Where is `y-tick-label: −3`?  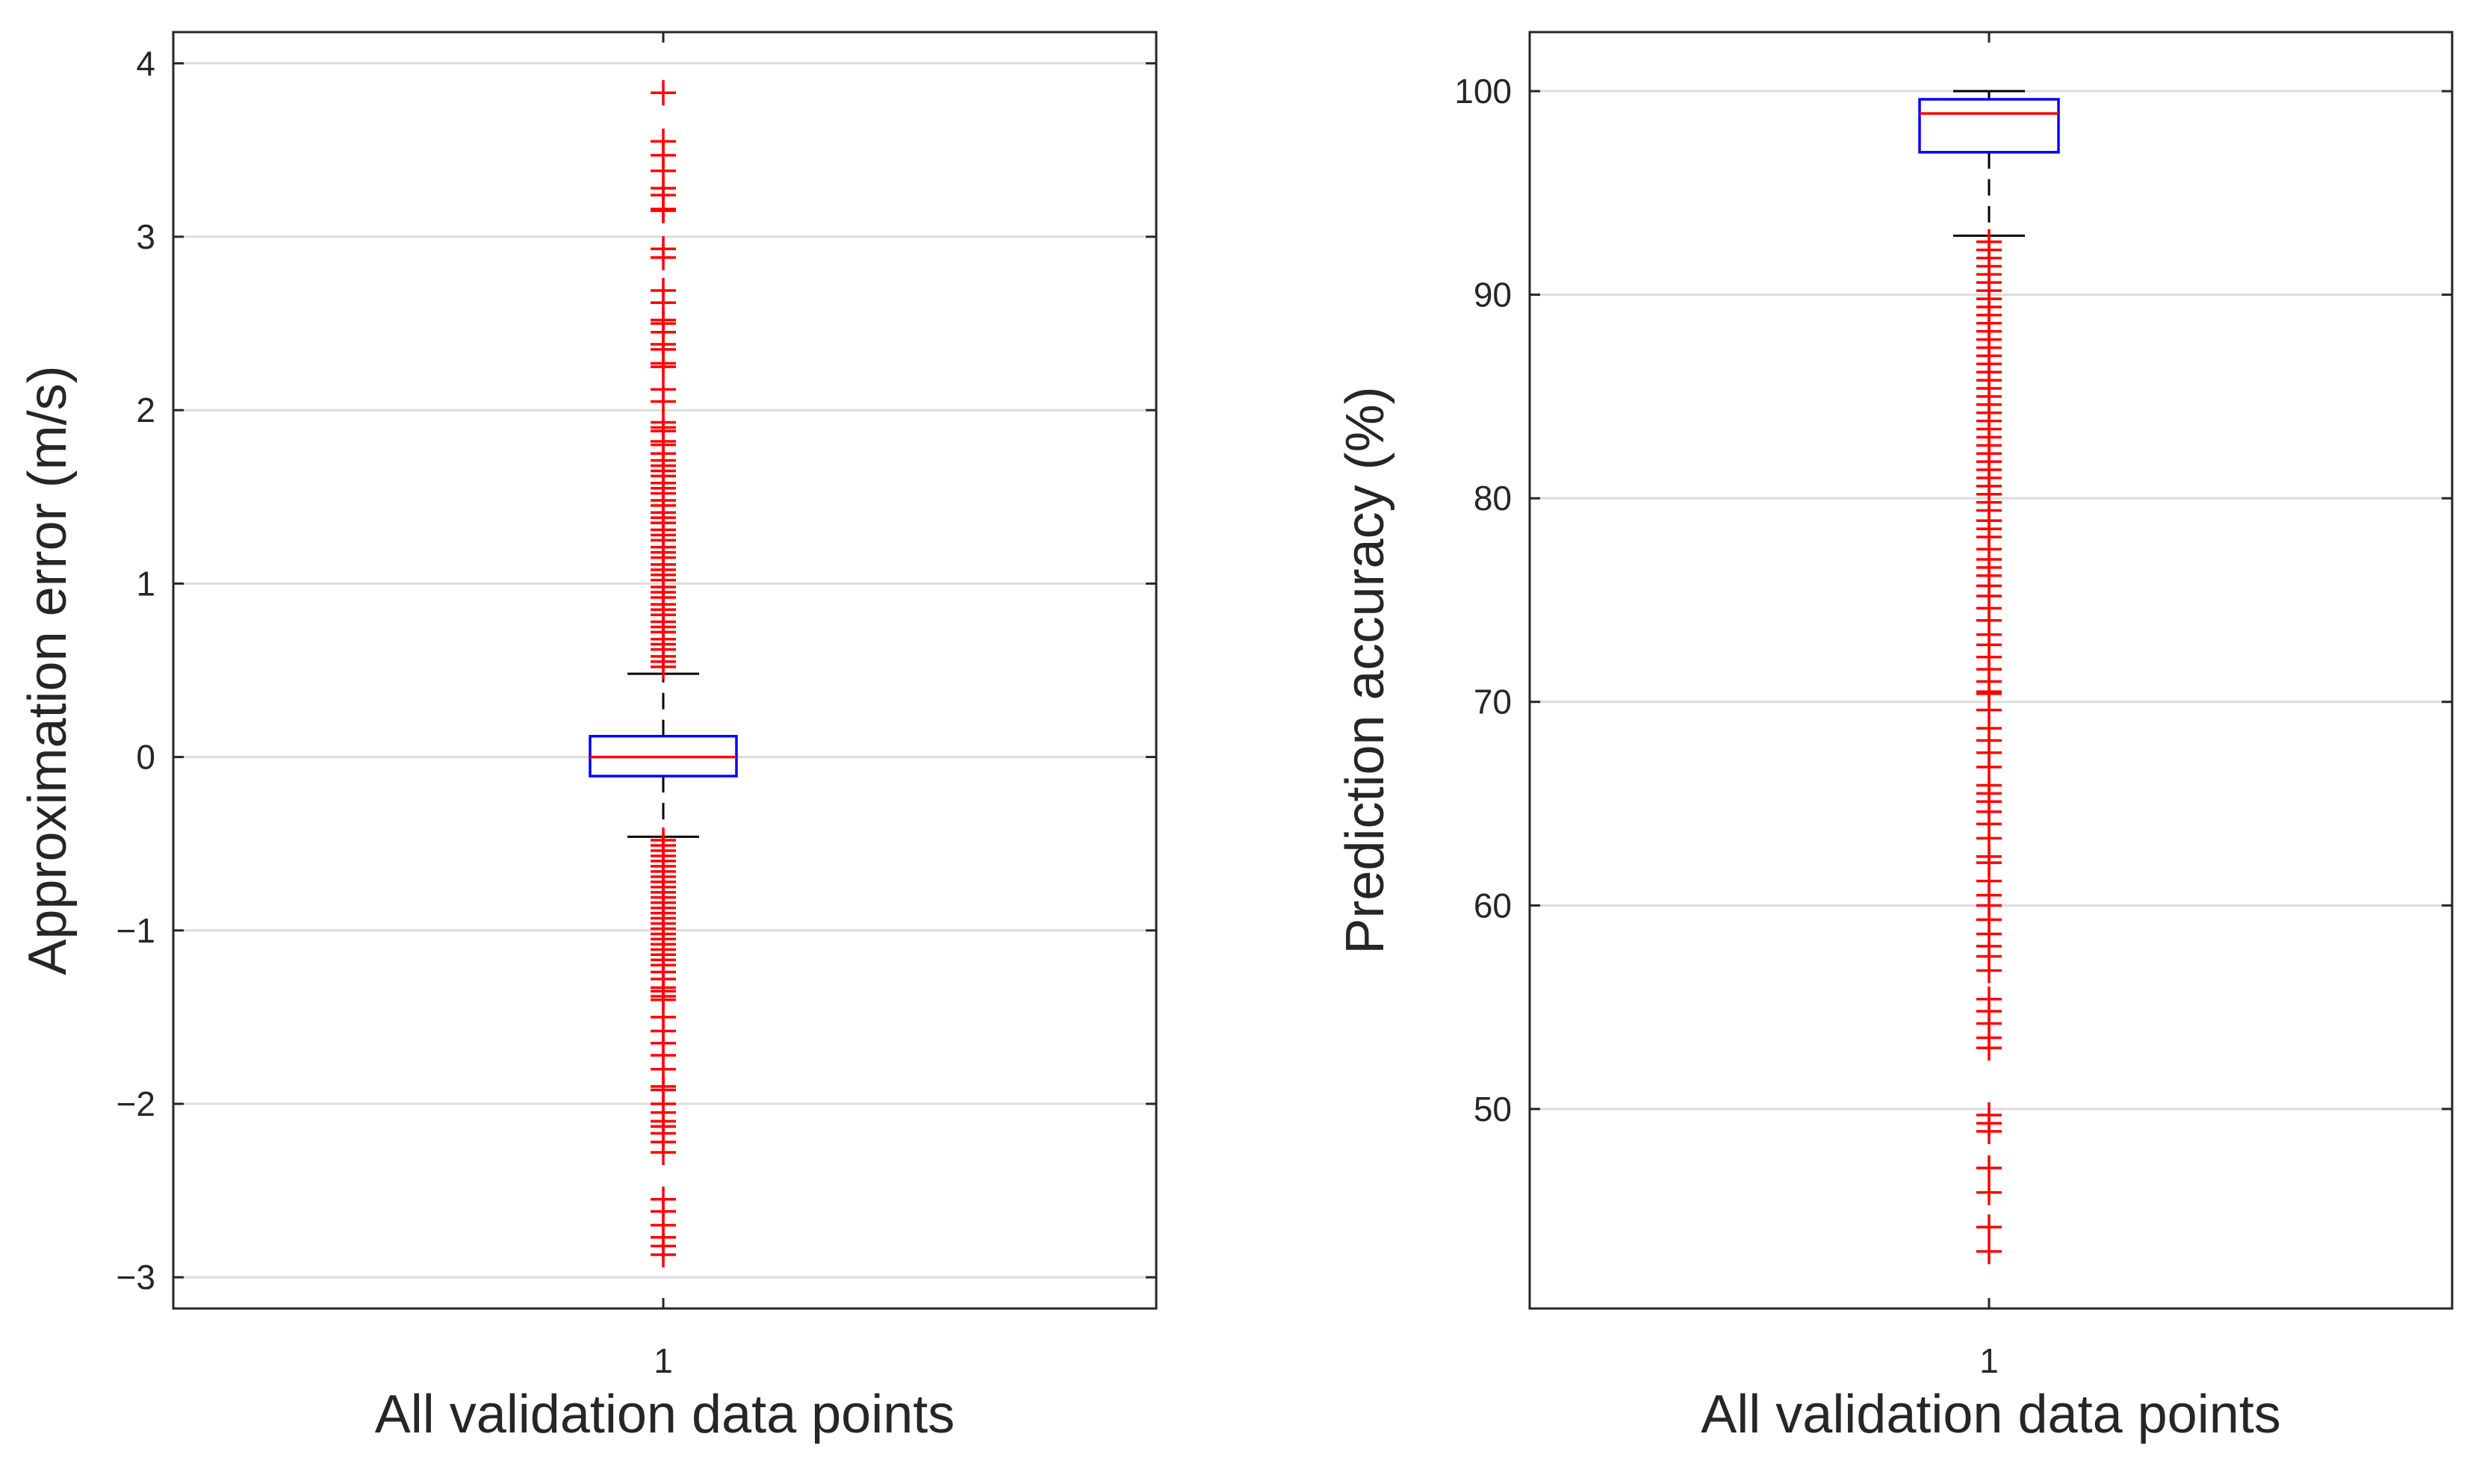 y-tick-label: −3 is located at coordinates (136, 1278).